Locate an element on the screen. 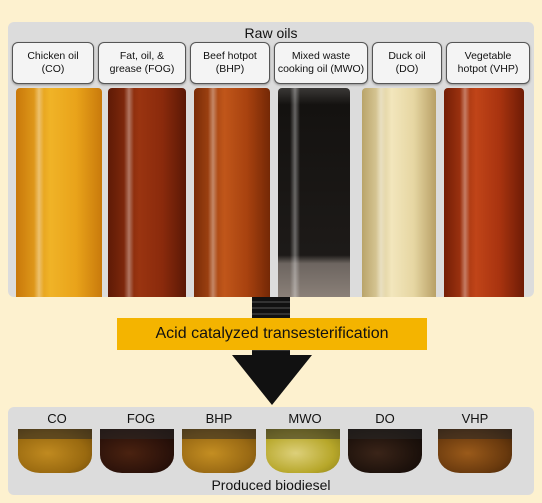 Image resolution: width=542 pixels, height=503 pixels. tube-fog is located at coordinates (147, 192).